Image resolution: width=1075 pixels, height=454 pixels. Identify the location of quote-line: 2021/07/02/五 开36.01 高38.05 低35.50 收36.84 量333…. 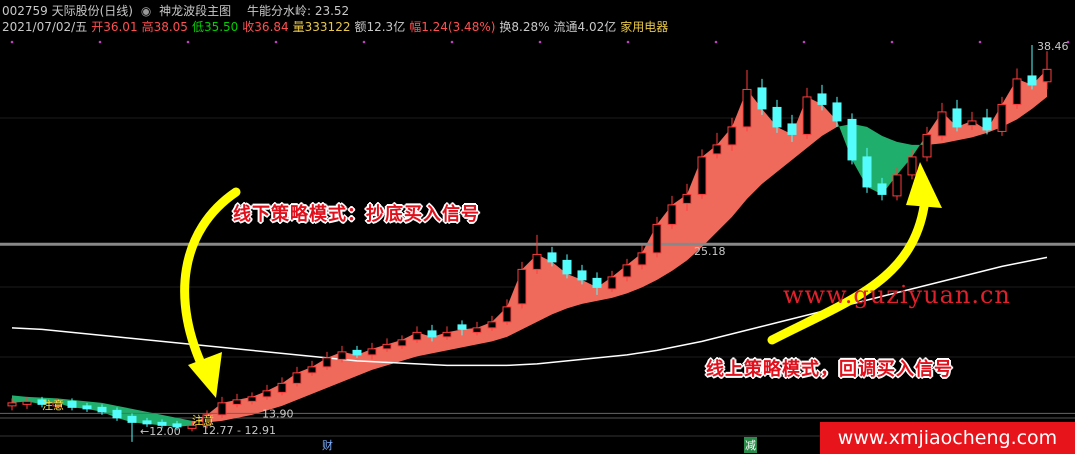
(337, 26).